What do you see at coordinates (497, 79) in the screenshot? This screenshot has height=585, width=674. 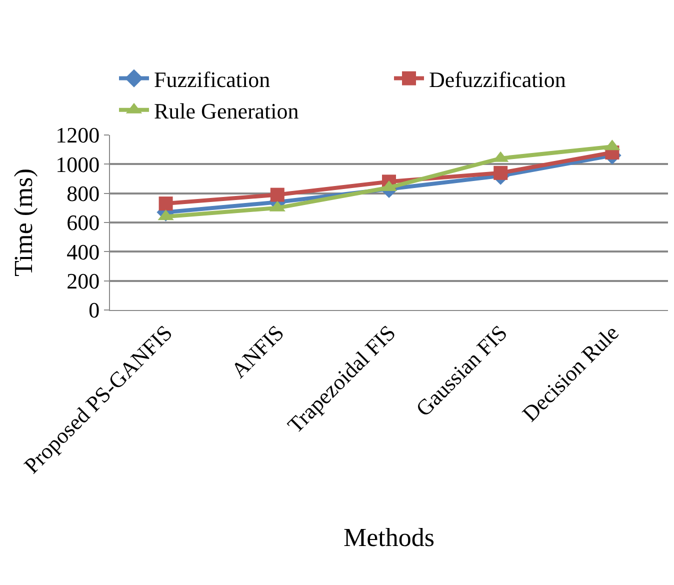 I see `legend-label: Defuzzification` at bounding box center [497, 79].